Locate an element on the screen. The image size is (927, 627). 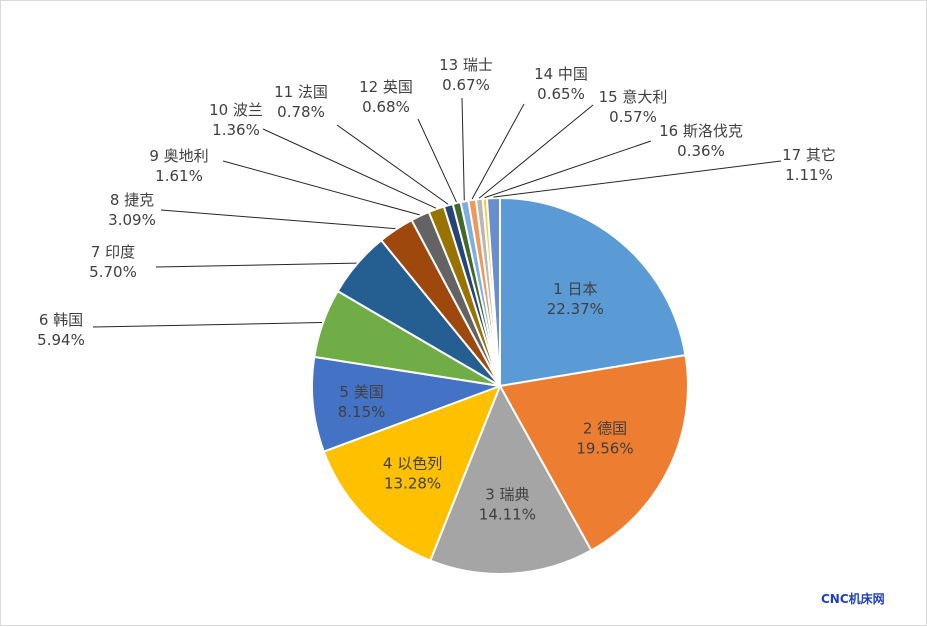
slice-label: 5 美国 is located at coordinates (361, 392).